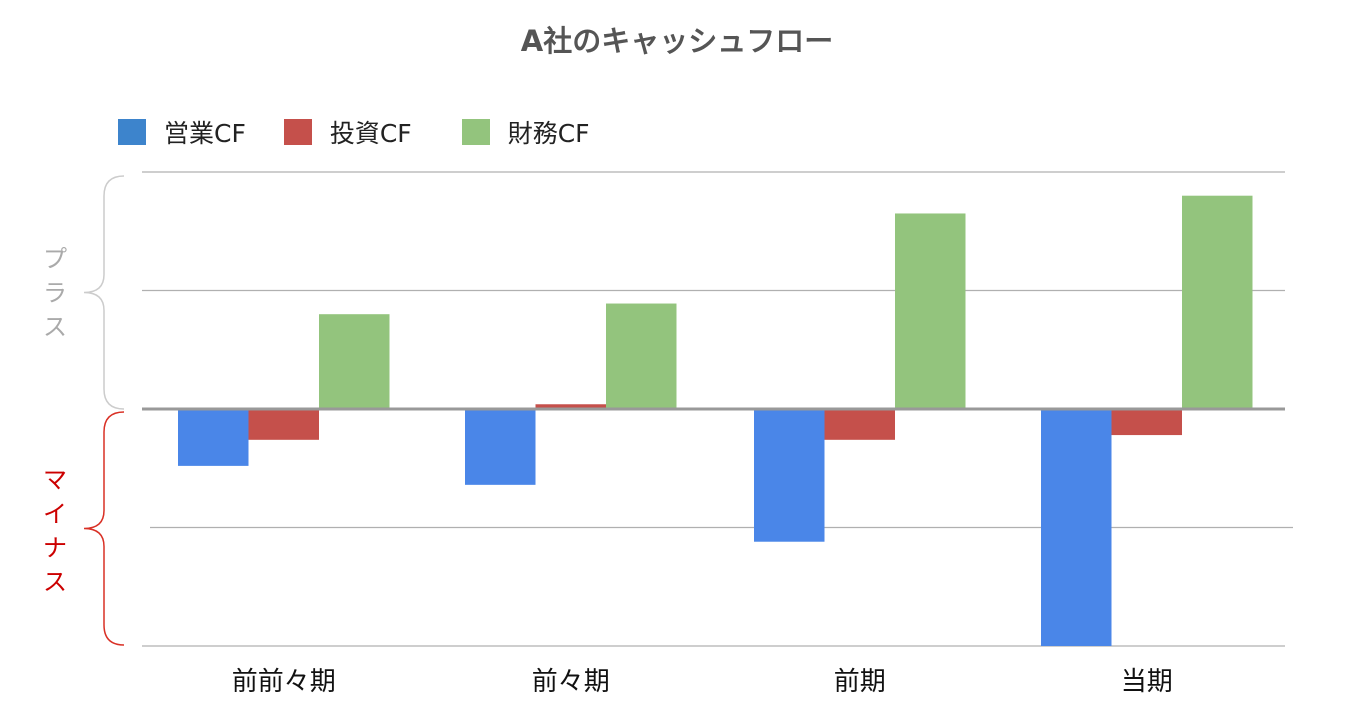 This screenshot has width=1354, height=724. What do you see at coordinates (475, 132) in the screenshot?
I see `legend-swatch-financing` at bounding box center [475, 132].